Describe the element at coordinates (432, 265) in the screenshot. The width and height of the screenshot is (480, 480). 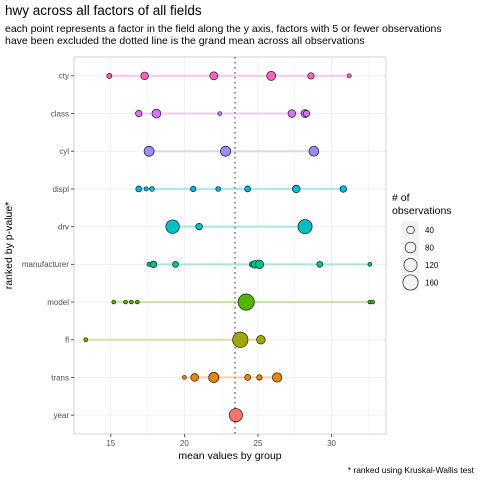
I see `legend-label: 120` at that location.